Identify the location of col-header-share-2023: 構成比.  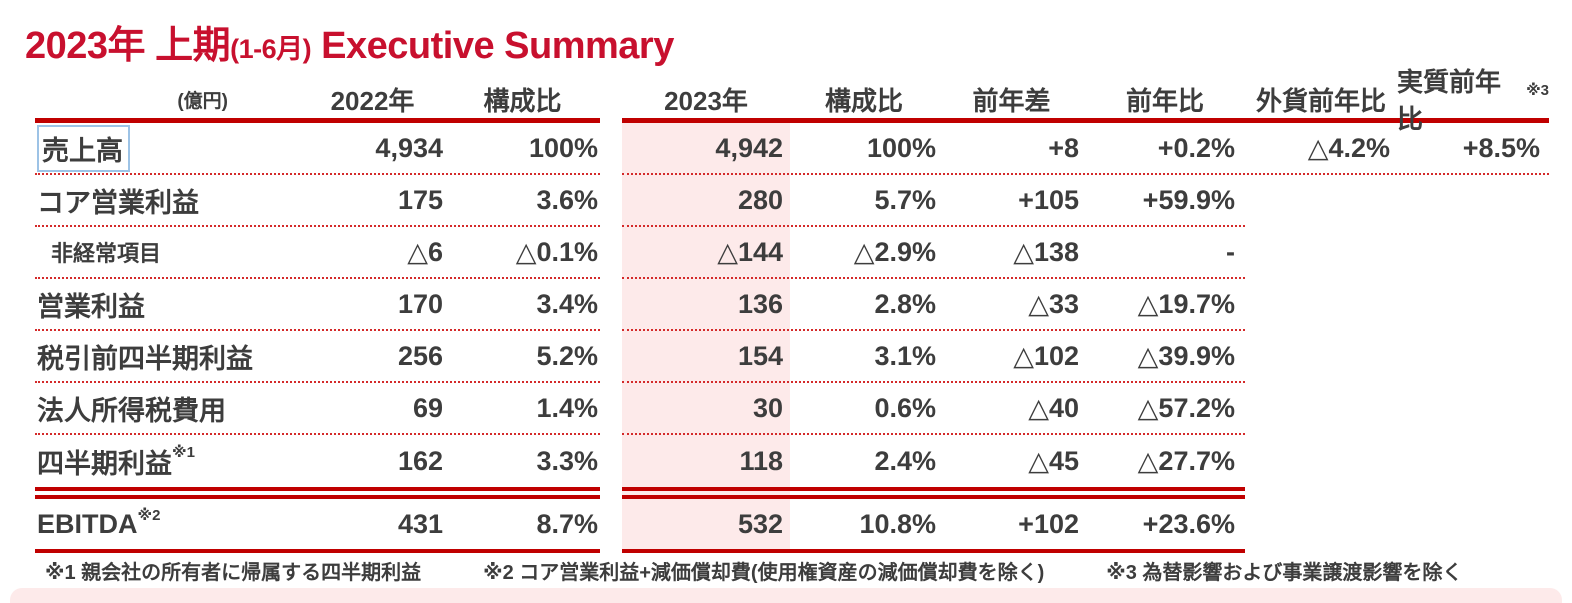
(863, 100).